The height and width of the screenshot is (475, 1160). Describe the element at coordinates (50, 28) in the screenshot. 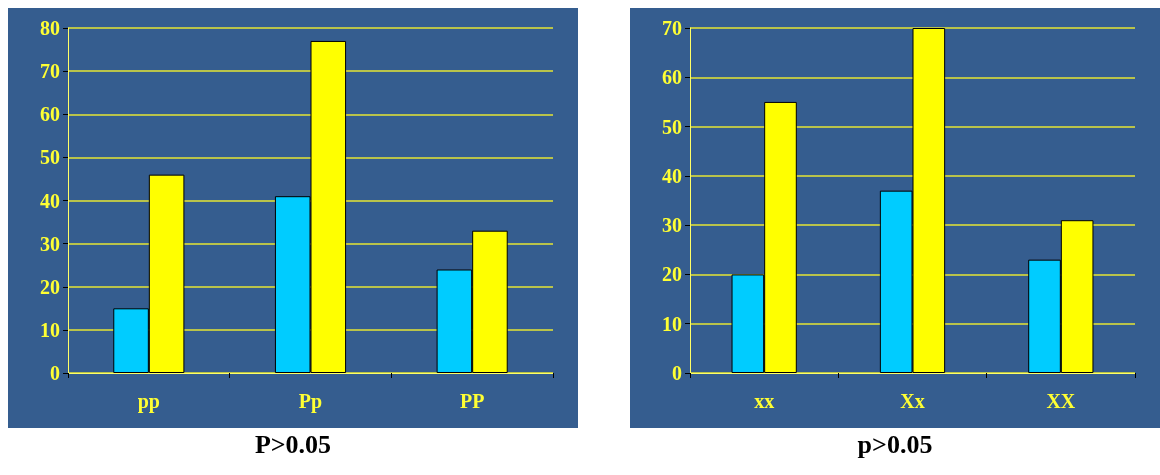

I see `y-tick-label: 80` at that location.